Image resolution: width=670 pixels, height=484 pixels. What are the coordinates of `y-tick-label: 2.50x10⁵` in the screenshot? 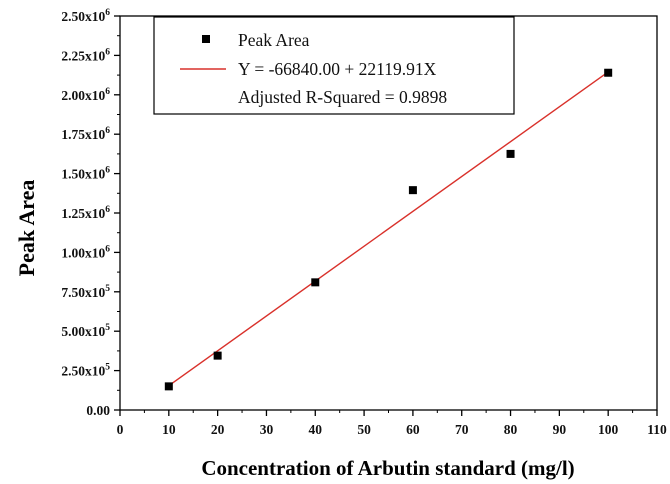 It's located at (85, 371).